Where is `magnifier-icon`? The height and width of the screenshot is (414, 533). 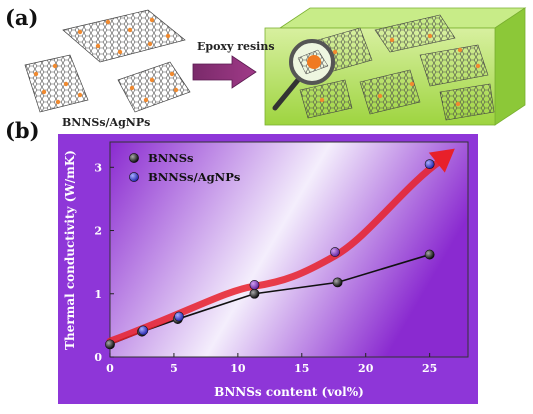
magnifier-icon is located at coordinates (303, 75).